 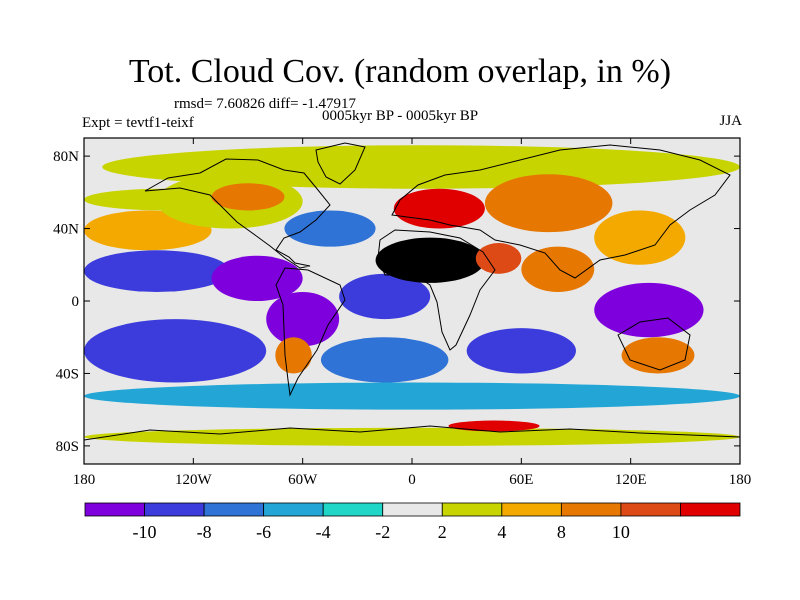 What do you see at coordinates (640, 237) in the screenshot?
I see `east-asia-positive` at bounding box center [640, 237].